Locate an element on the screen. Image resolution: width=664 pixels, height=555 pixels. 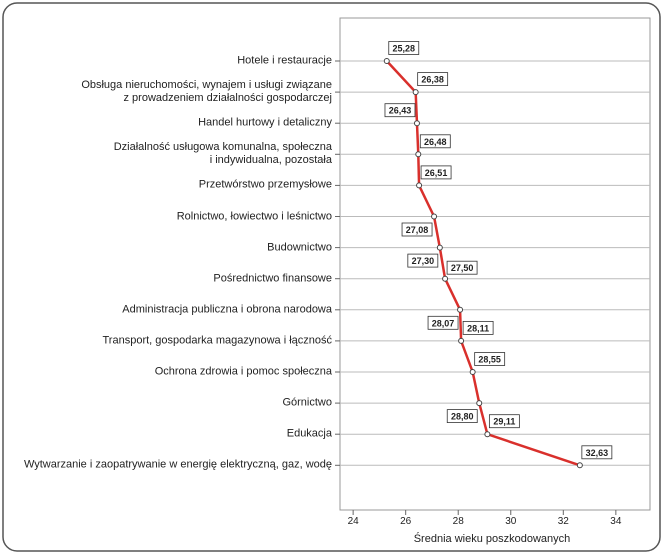
data-label: 26,43 is located at coordinates (400, 111).